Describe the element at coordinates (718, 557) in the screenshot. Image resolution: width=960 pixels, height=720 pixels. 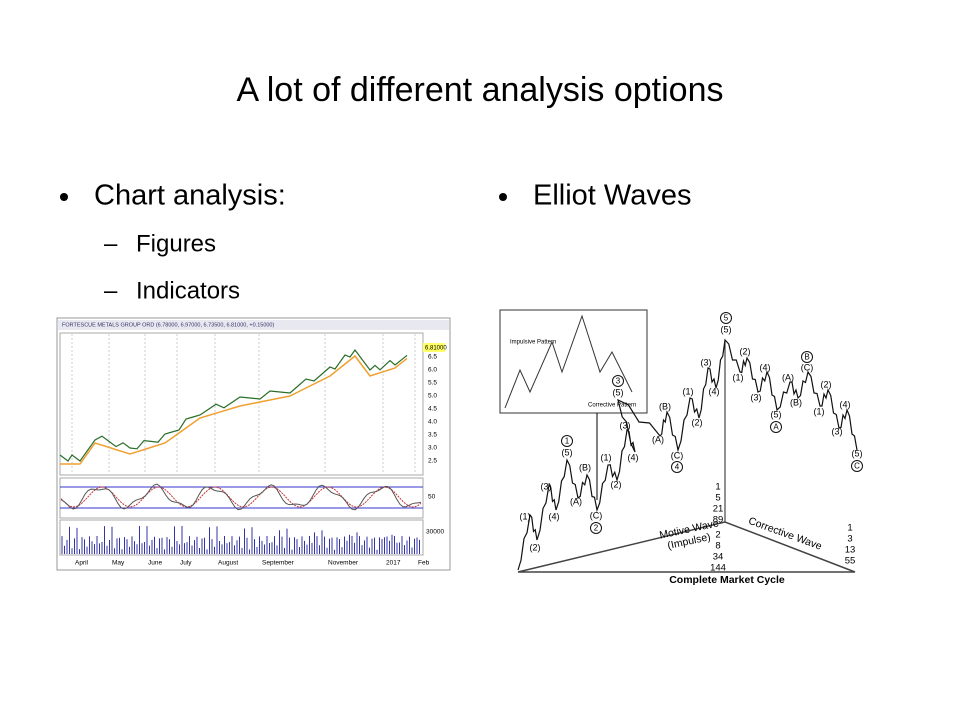
I see `fib-number: 34` at that location.